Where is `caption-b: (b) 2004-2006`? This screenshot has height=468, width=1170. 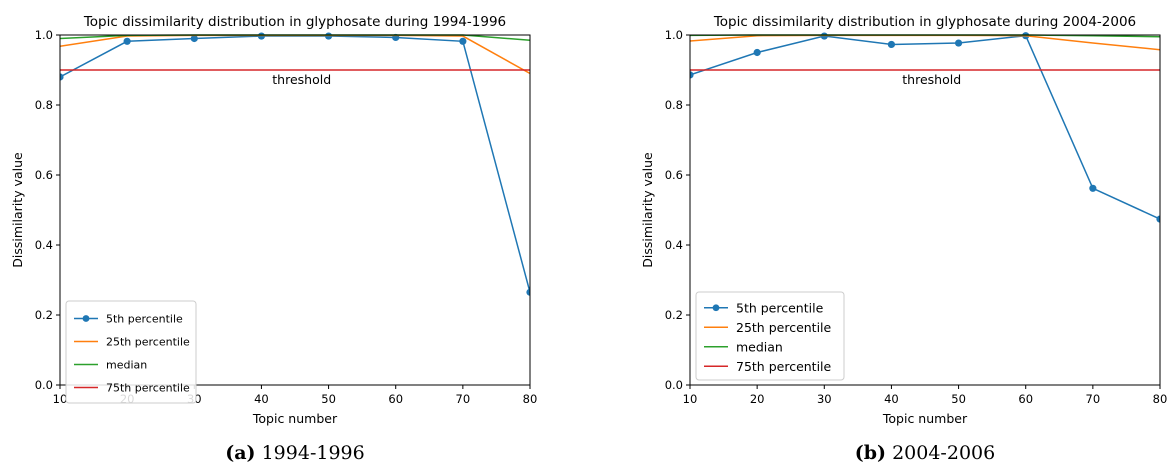
caption-b: (b) 2004-2006 is located at coordinates (925, 453).